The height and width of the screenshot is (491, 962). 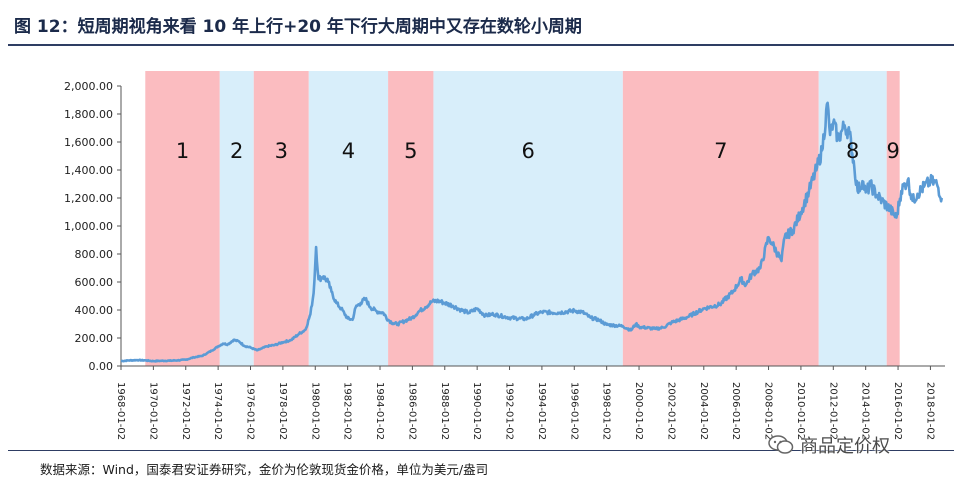 What do you see at coordinates (94, 254) in the screenshot?
I see `y-tick-label: 800.00` at bounding box center [94, 254].